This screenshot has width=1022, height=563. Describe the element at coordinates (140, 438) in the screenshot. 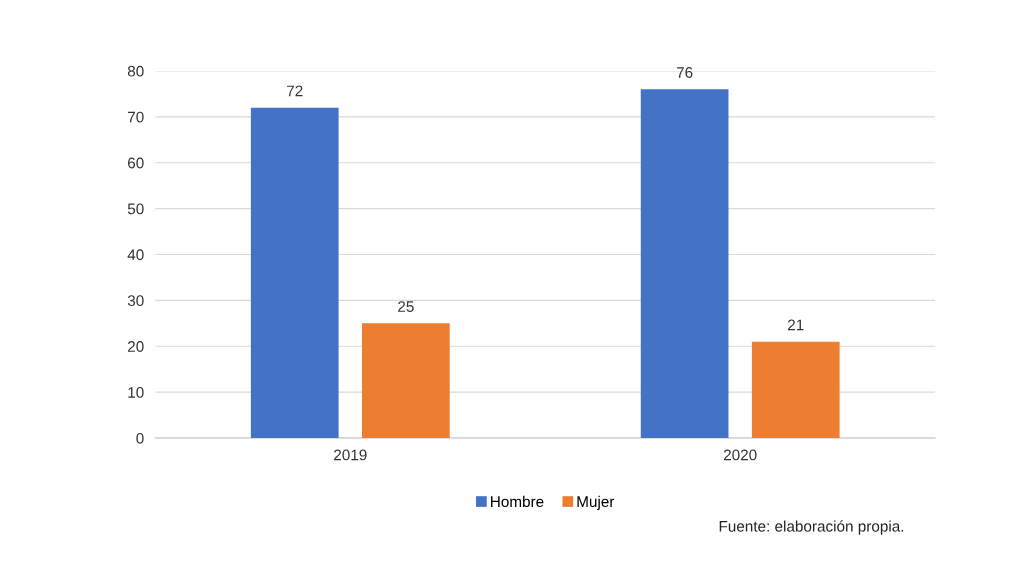

I see `y-tick-label: 0` at that location.